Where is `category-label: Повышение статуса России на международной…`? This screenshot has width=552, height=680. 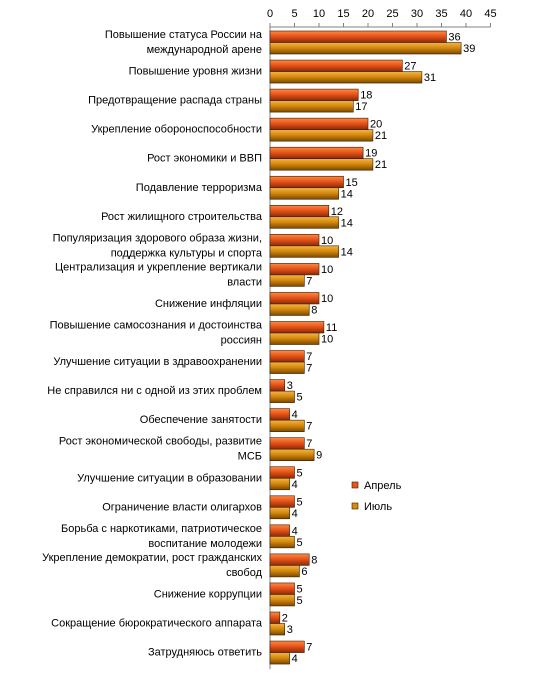 category-label: Повышение статуса России на международной… is located at coordinates (184, 42).